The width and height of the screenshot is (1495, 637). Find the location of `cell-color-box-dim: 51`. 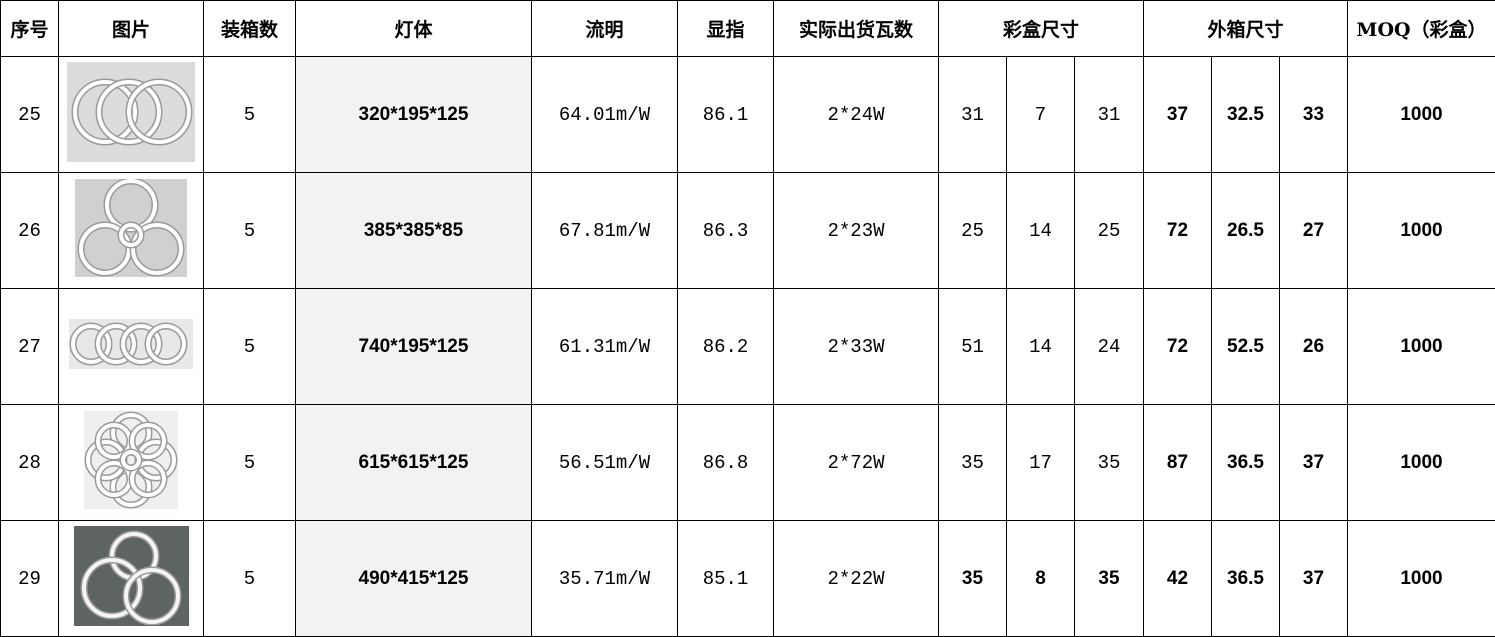

cell-color-box-dim: 51 is located at coordinates (972, 346).